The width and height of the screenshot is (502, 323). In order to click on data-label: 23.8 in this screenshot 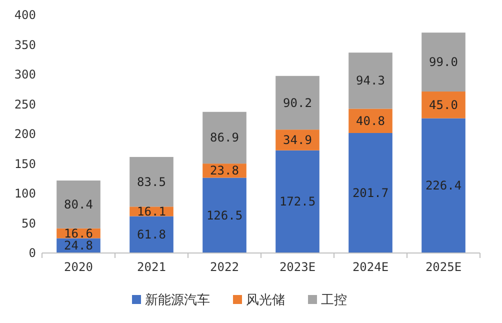, I will do `click(224, 171)`.